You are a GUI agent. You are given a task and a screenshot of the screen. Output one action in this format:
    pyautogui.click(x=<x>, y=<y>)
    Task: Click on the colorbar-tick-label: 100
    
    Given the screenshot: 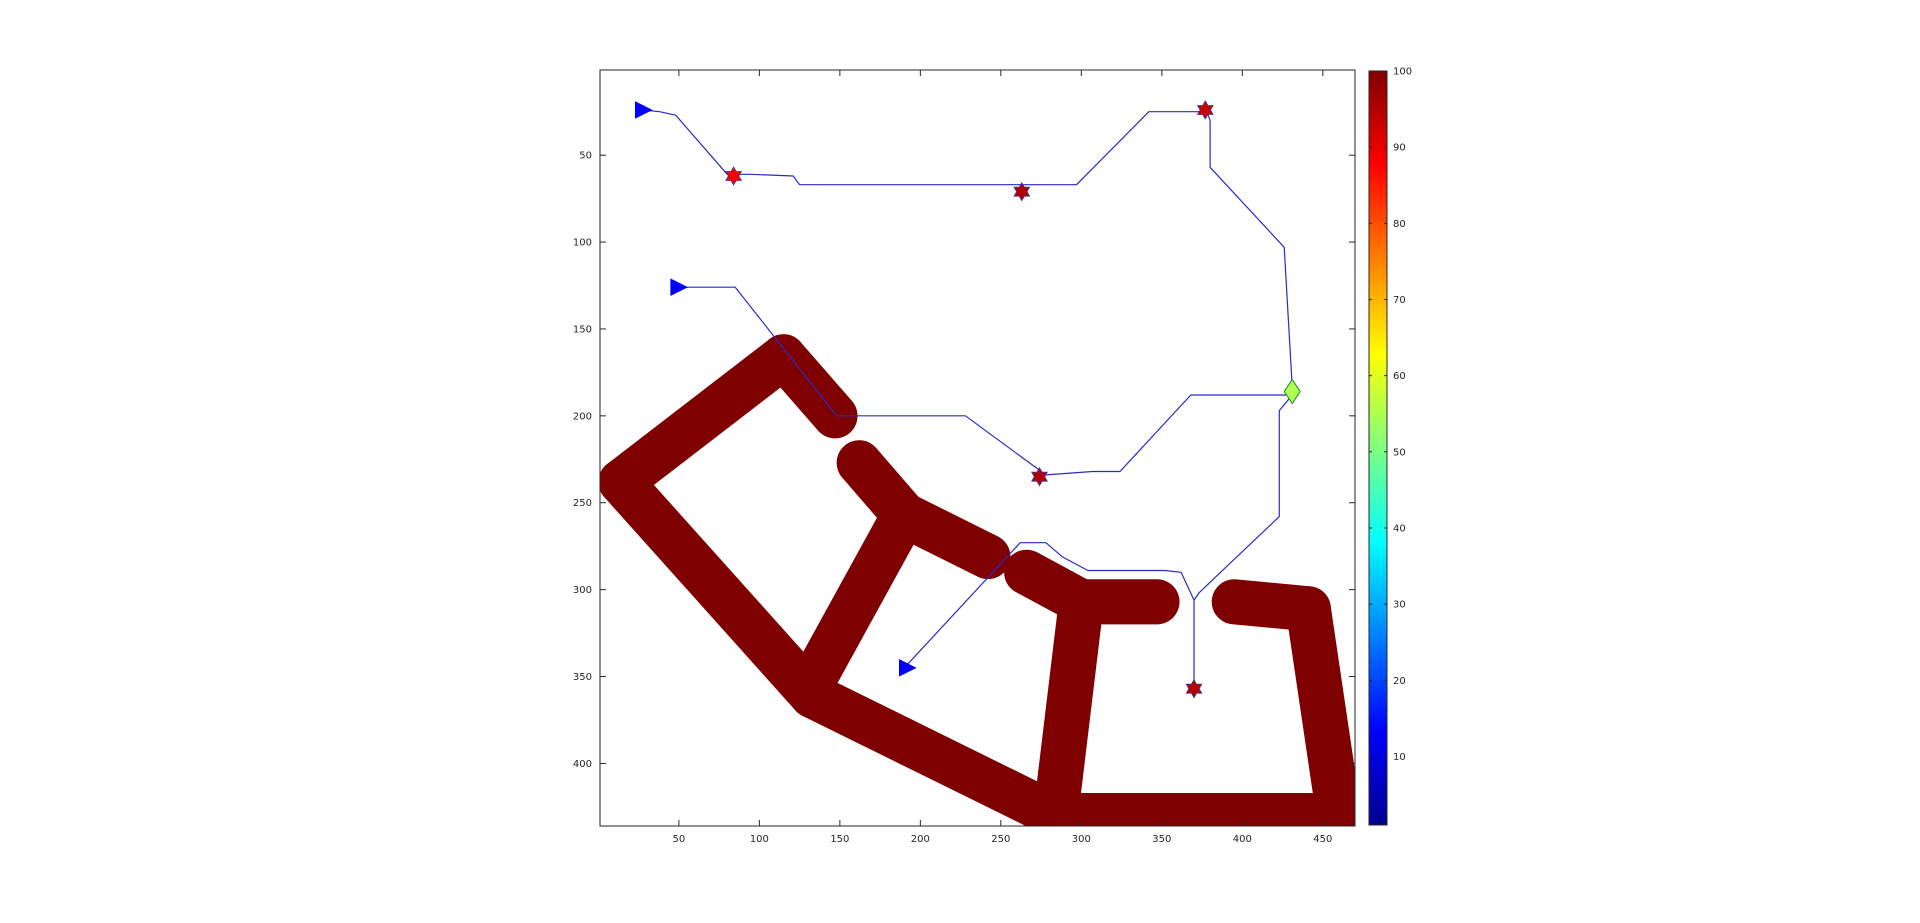 What is the action you would take?
    pyautogui.click(x=1402, y=72)
    